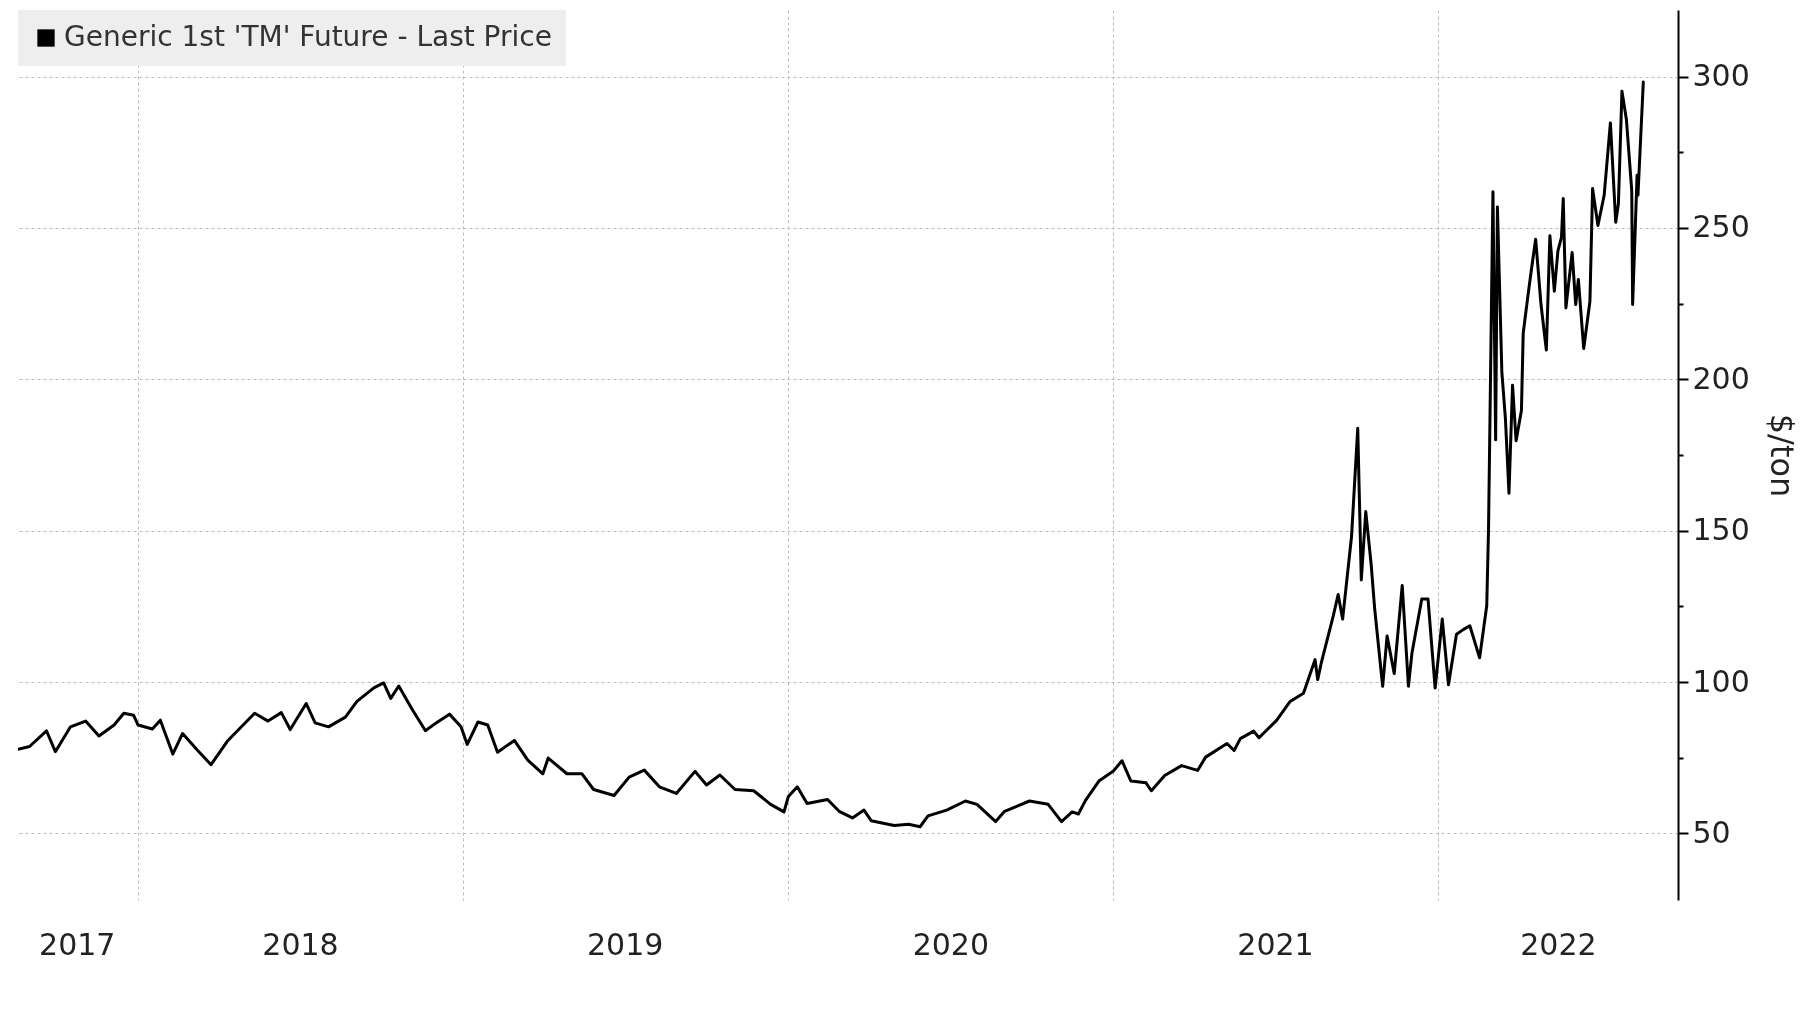 This screenshot has width=1819, height=1024. I want to click on x-tick-label: 2017, so click(77, 944).